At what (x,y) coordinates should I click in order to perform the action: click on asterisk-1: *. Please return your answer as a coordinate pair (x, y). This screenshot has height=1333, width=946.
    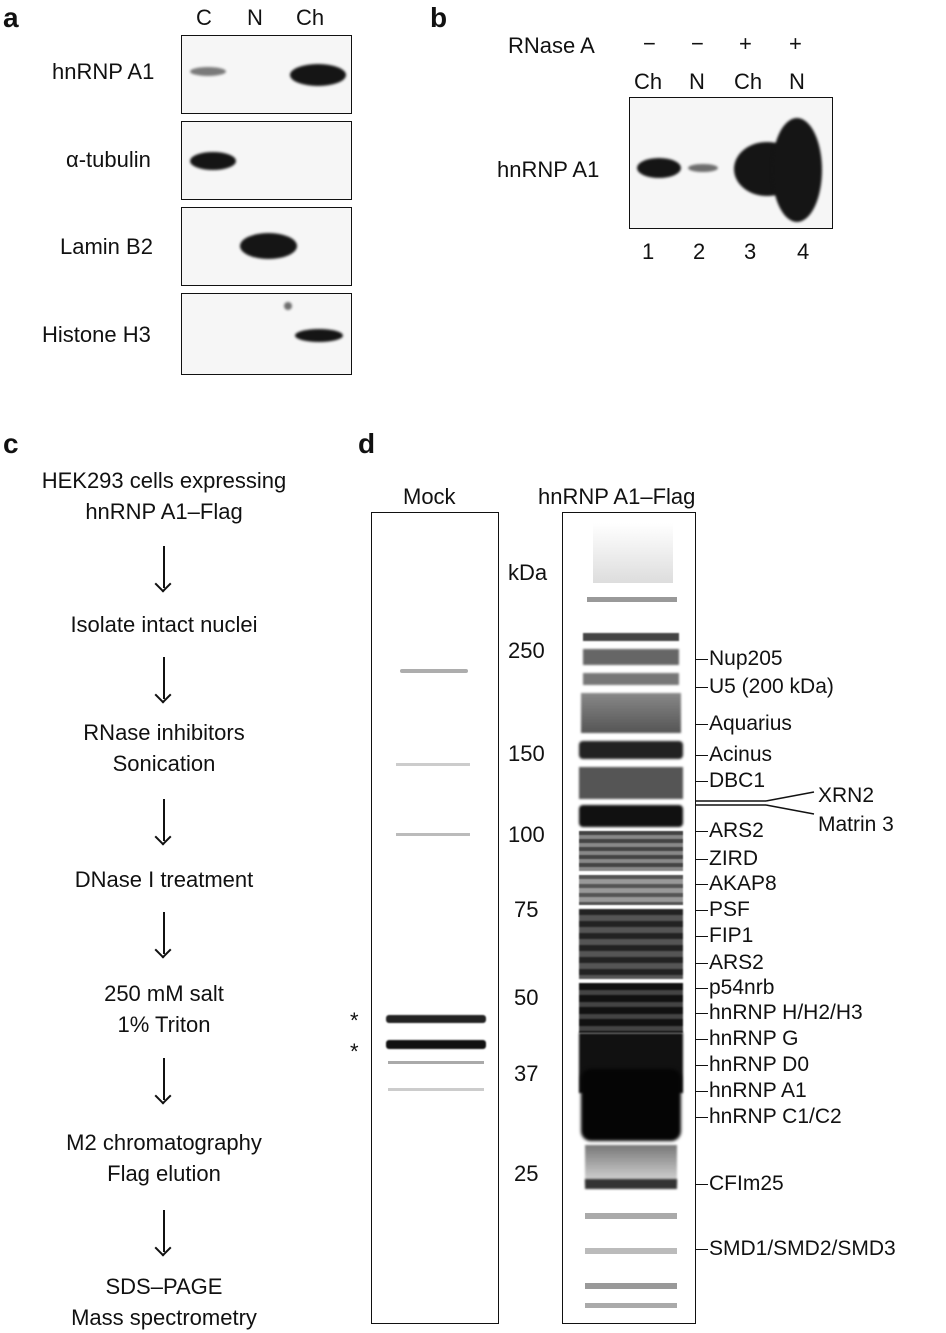
    Looking at the image, I should click on (354, 1020).